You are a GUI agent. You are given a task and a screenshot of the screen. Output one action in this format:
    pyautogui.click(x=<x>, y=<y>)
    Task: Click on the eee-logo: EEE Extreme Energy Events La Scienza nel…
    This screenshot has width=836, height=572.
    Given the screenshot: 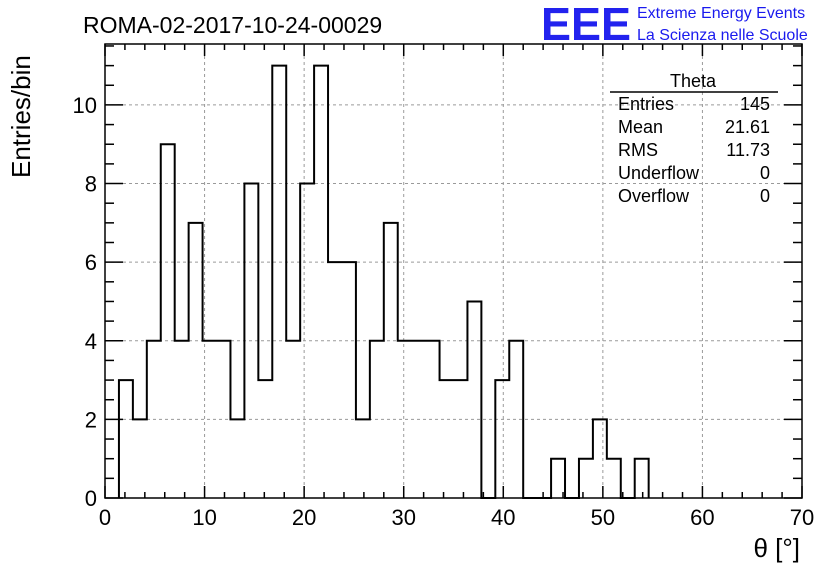 What is the action you would take?
    pyautogui.click(x=674, y=25)
    